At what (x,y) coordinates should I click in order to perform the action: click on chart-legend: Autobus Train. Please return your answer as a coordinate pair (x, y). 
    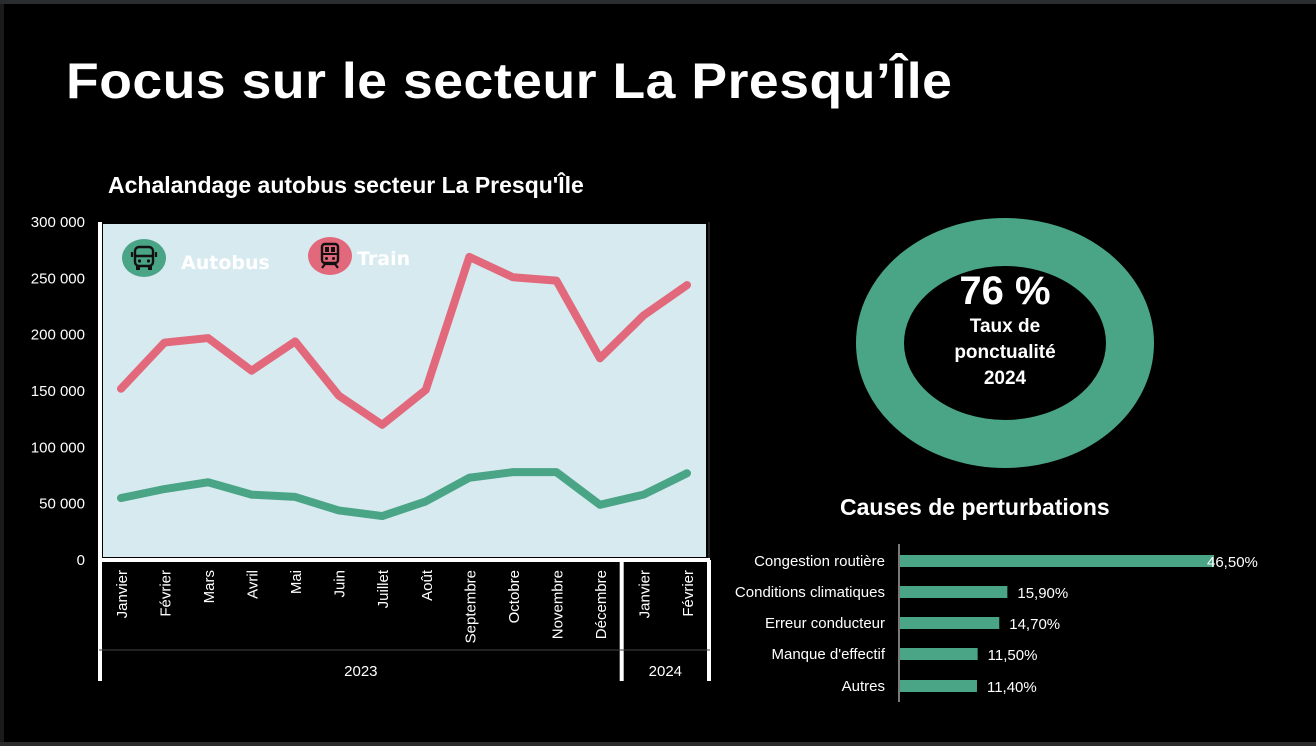
    Looking at the image, I should click on (266, 257).